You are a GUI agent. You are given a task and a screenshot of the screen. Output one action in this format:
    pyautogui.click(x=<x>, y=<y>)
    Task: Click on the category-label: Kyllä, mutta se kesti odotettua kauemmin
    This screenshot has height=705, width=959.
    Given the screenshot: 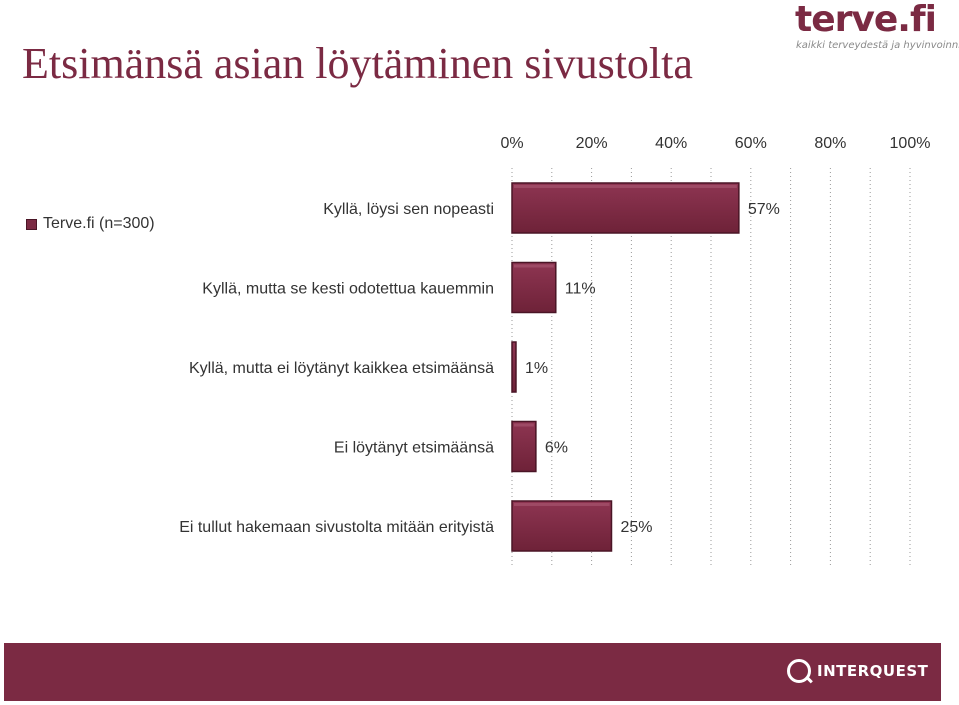 What is the action you would take?
    pyautogui.click(x=348, y=289)
    